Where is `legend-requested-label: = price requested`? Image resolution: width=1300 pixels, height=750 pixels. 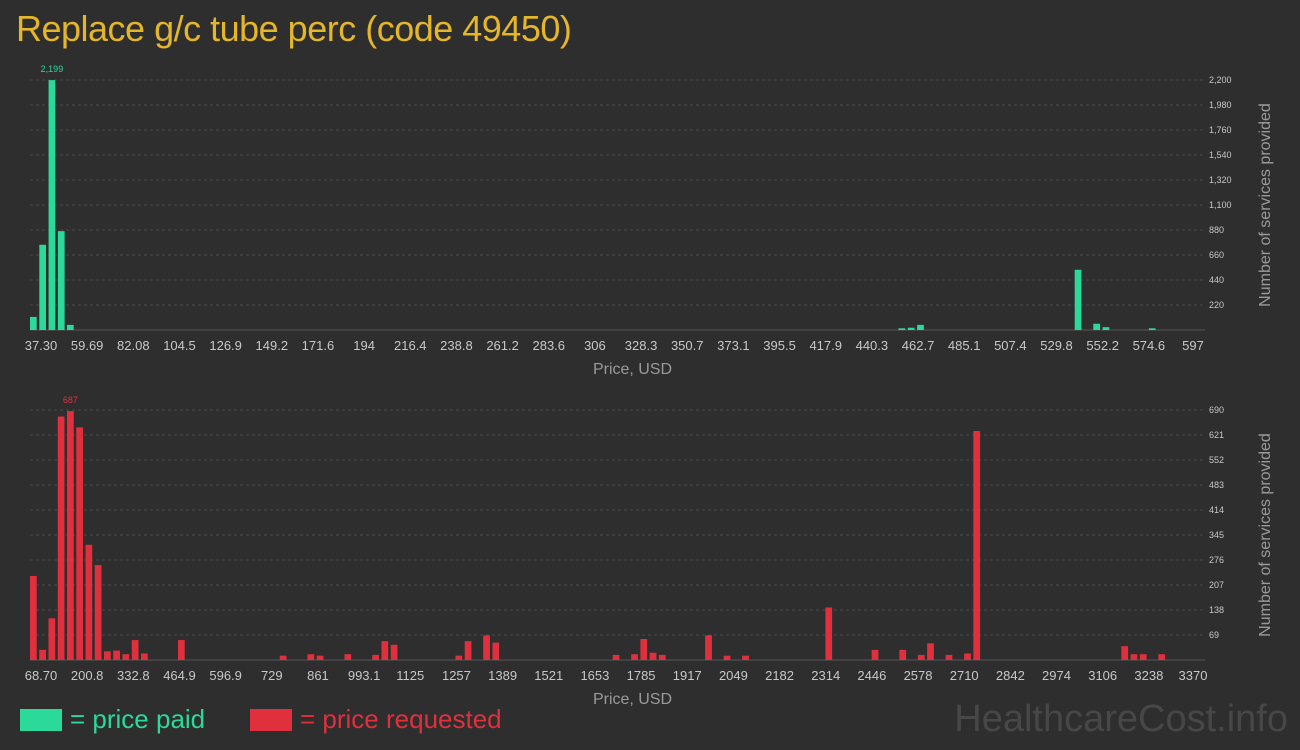
legend-requested-label: = price requested is located at coordinates (401, 719).